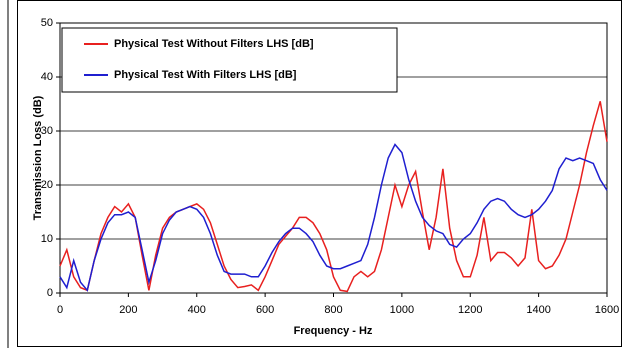  I want to click on x-tick-label: 1600, so click(607, 310).